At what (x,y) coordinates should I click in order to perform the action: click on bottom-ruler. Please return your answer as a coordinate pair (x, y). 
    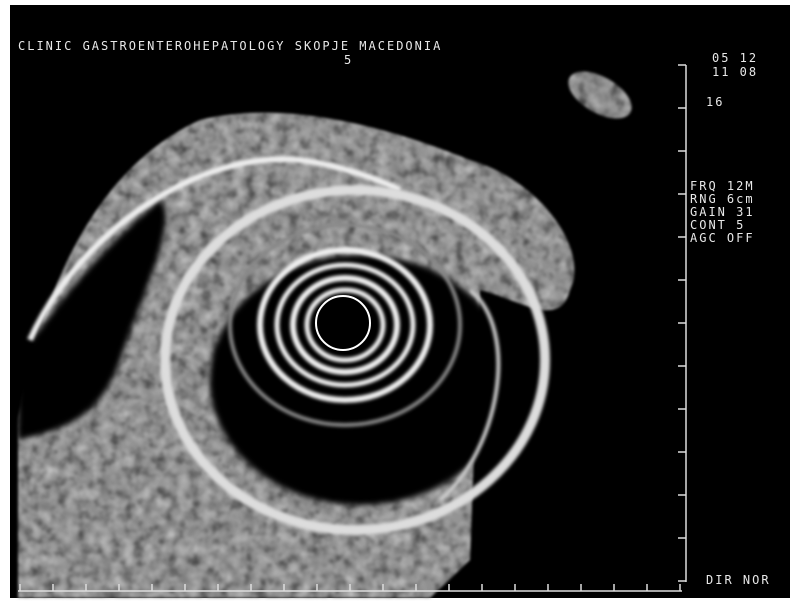
    Looking at the image, I should click on (350, 588).